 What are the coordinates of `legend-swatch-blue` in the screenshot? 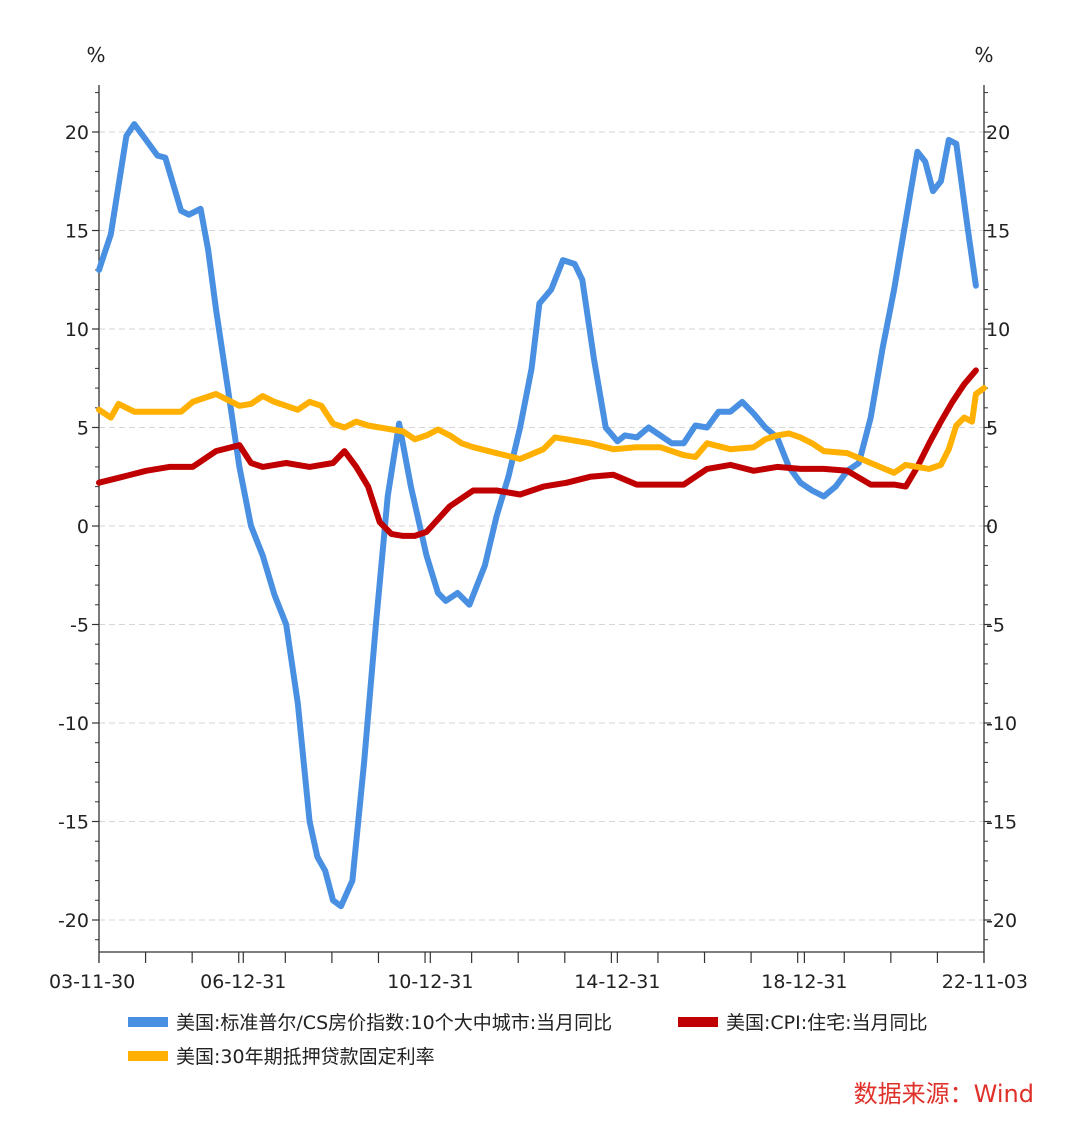 It's located at (148, 1021).